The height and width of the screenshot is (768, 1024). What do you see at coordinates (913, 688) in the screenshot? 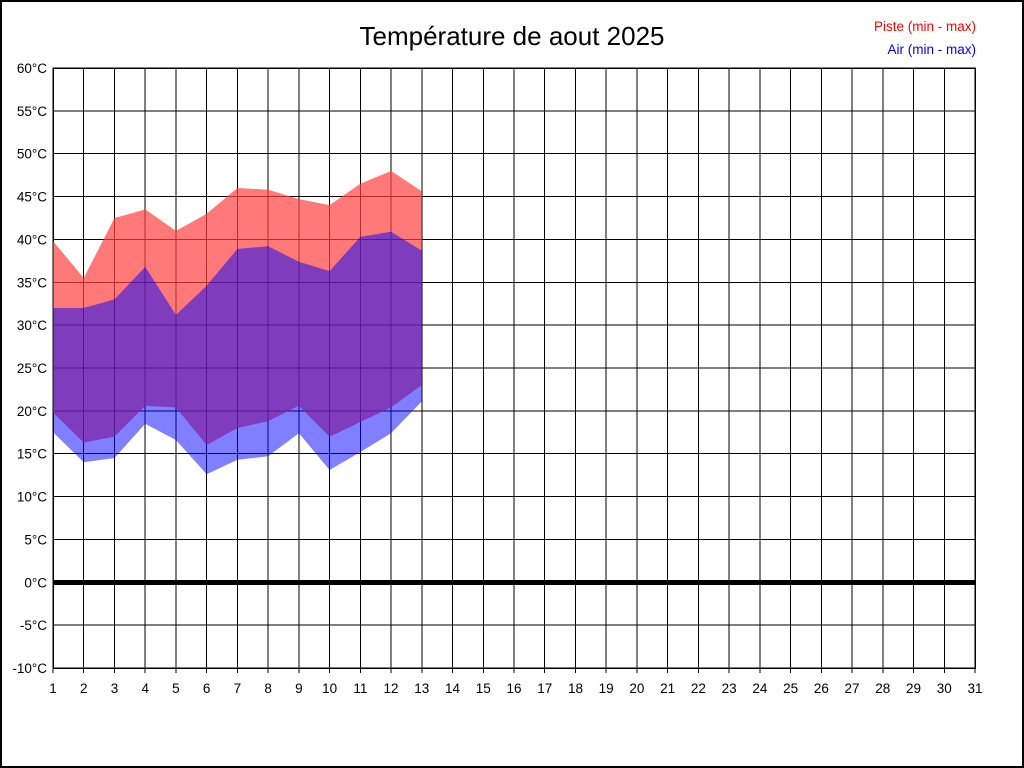
I see `x-tick-label: 29` at bounding box center [913, 688].